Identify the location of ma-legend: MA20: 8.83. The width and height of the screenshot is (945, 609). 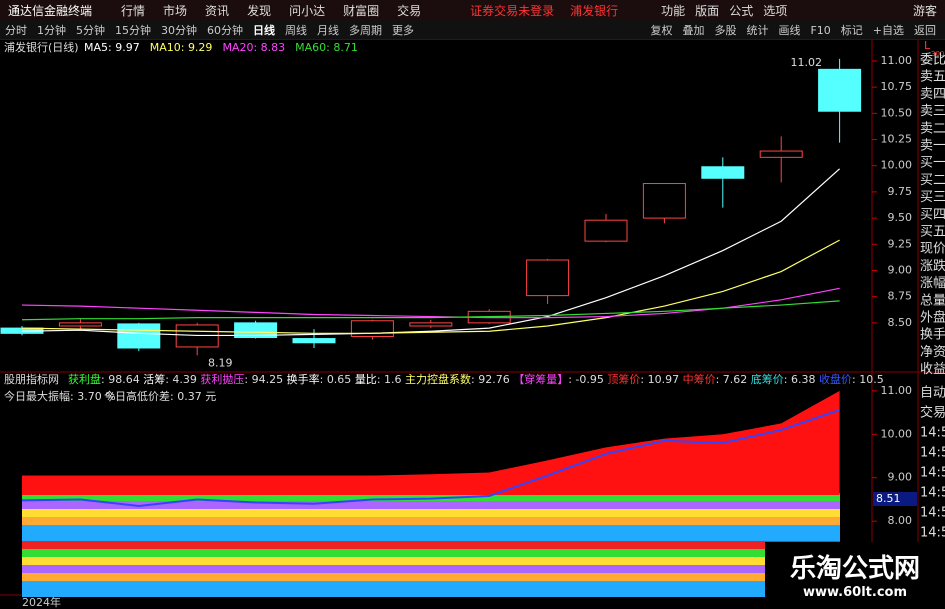
(253, 47).